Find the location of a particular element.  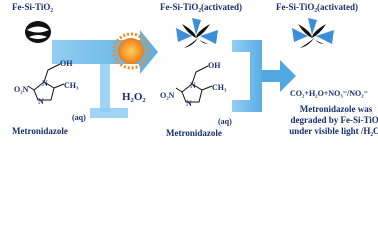

visible-light-sun is located at coordinates (131, 51).